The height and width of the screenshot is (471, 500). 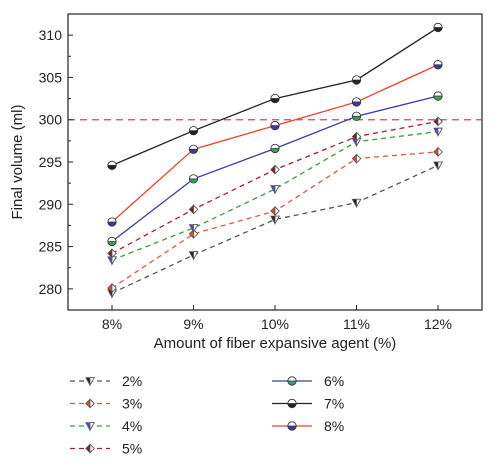 I want to click on legend-label: 8%, so click(x=334, y=426).